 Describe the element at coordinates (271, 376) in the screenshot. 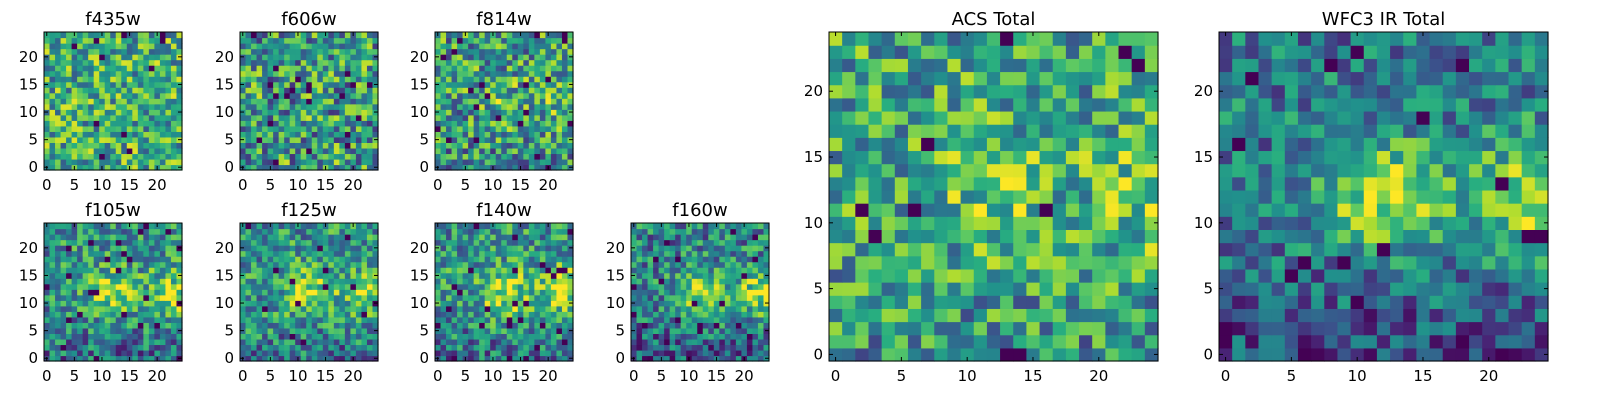

I see `x-tick-label: 5` at that location.